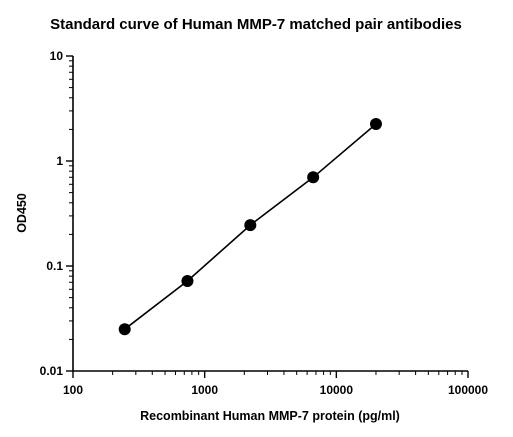 This screenshot has height=437, width=513. Describe the element at coordinates (59, 161) in the screenshot. I see `y-tick-label: 1` at that location.